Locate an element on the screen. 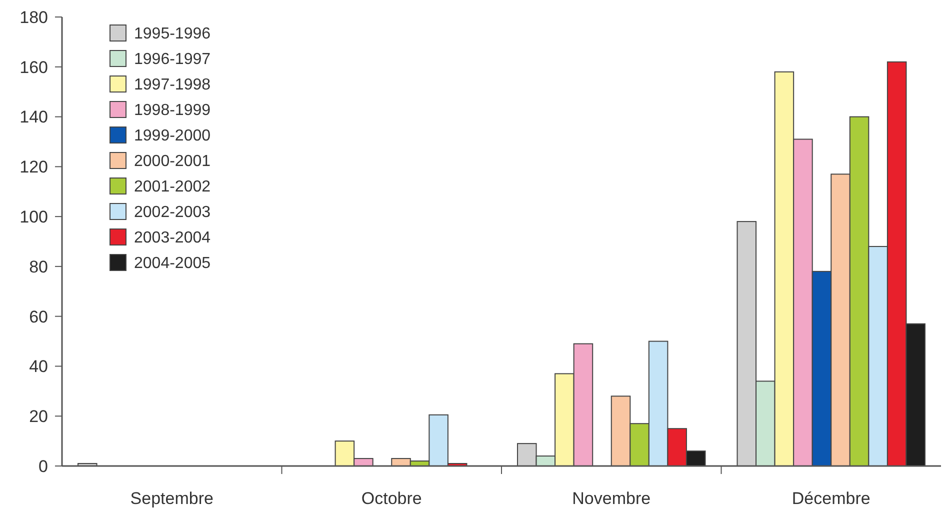  y-tick-label: 120 is located at coordinates (34, 167).